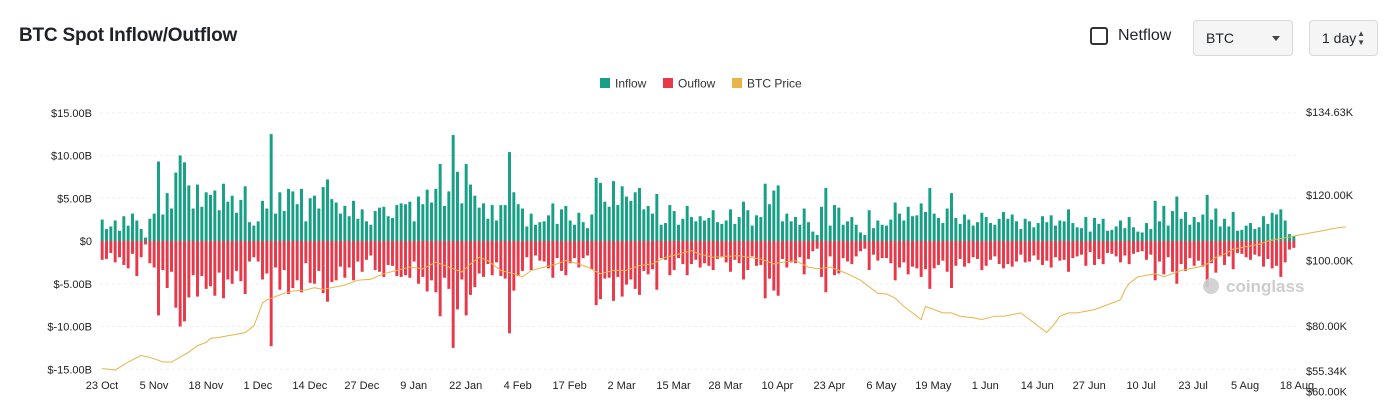  Describe the element at coordinates (1343, 38) in the screenshot. I see `interval-select: 1 day ▲ ▼` at that location.